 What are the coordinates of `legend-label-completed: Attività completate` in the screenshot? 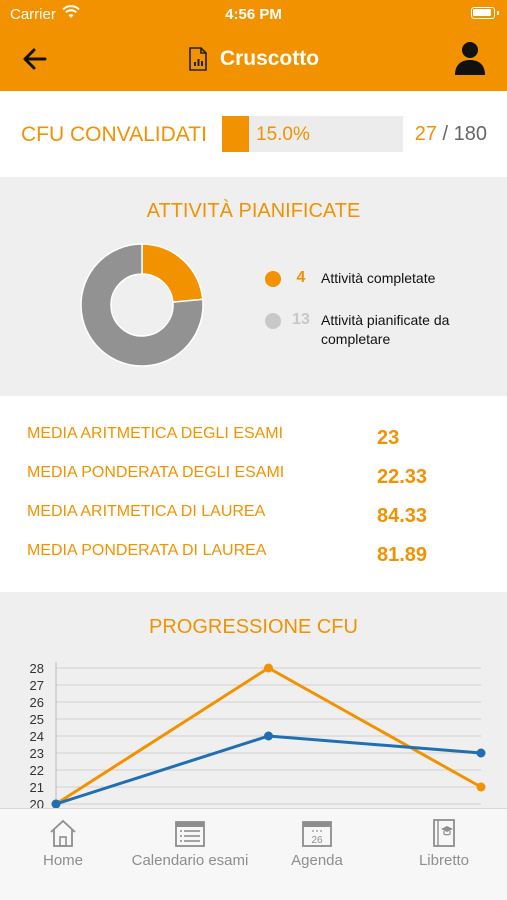 It's located at (378, 278).